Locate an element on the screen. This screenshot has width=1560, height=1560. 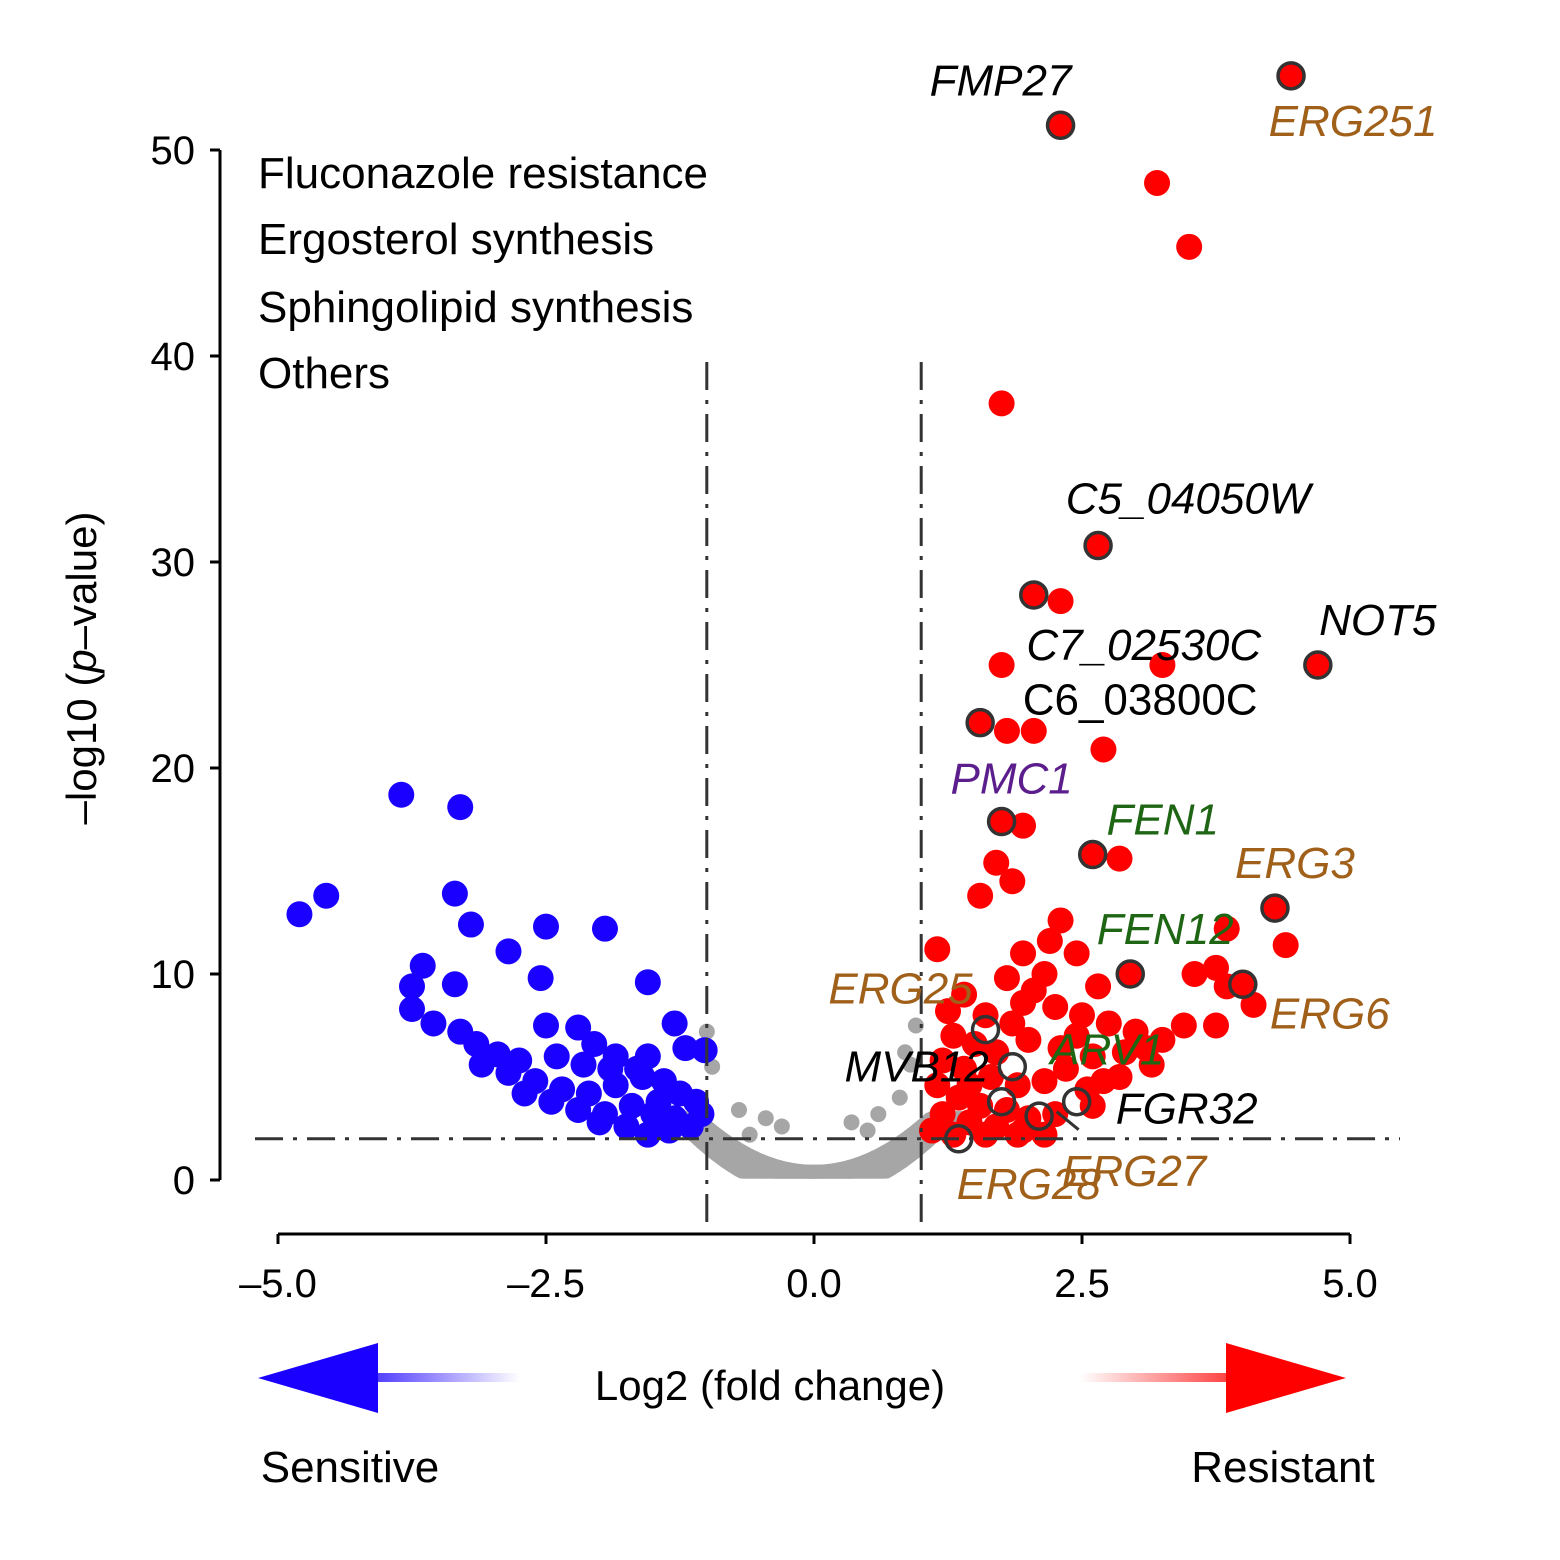
highlighted-point-mvb12 is located at coordinates (1001, 1101).